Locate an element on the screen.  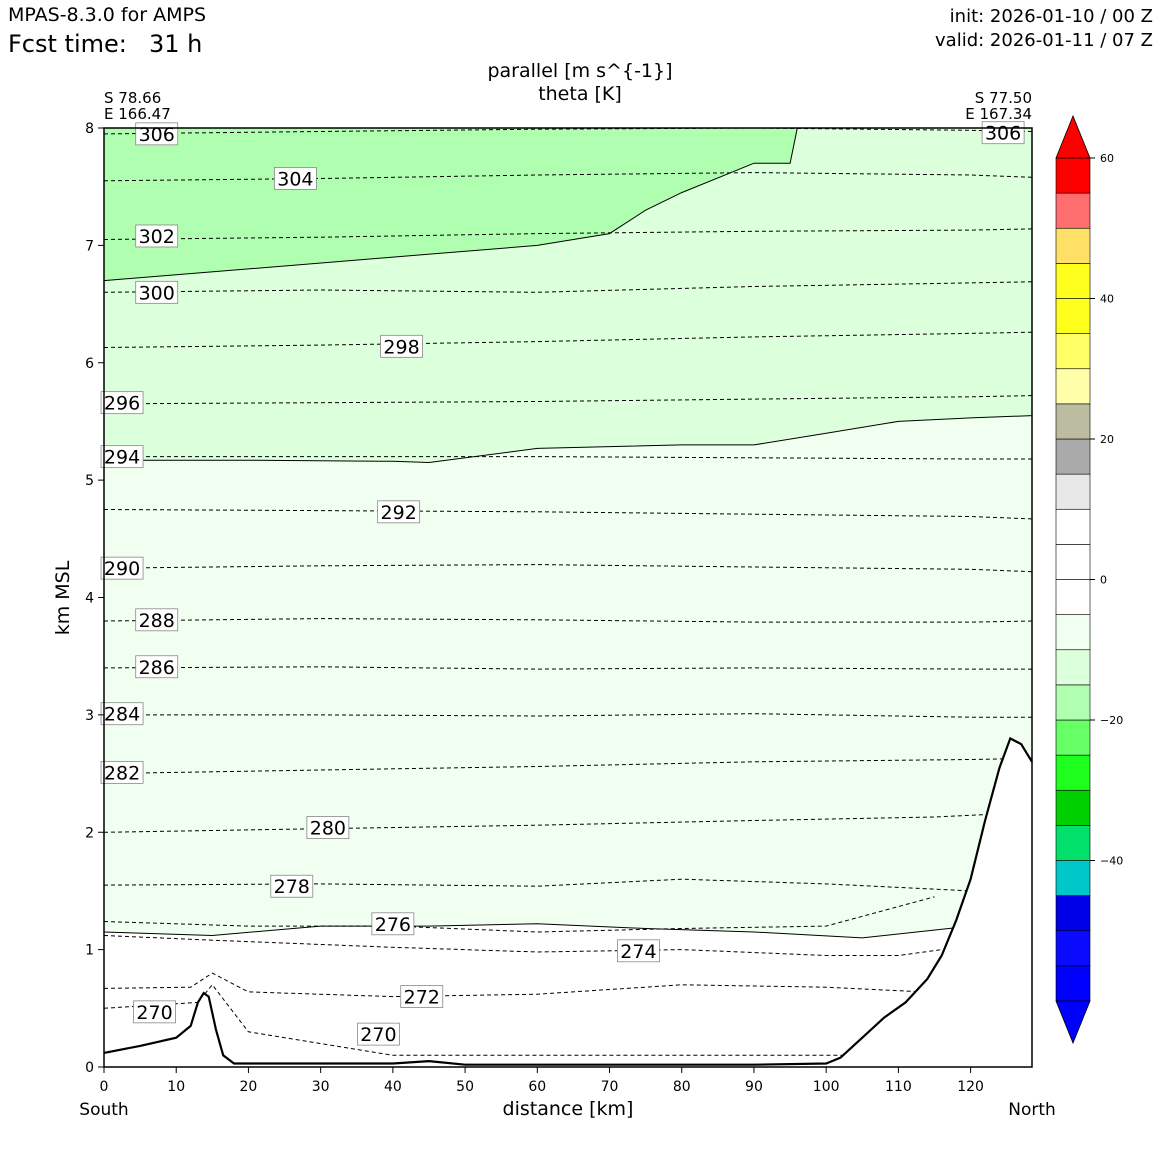
theta-label-304: 304 is located at coordinates (295, 178).